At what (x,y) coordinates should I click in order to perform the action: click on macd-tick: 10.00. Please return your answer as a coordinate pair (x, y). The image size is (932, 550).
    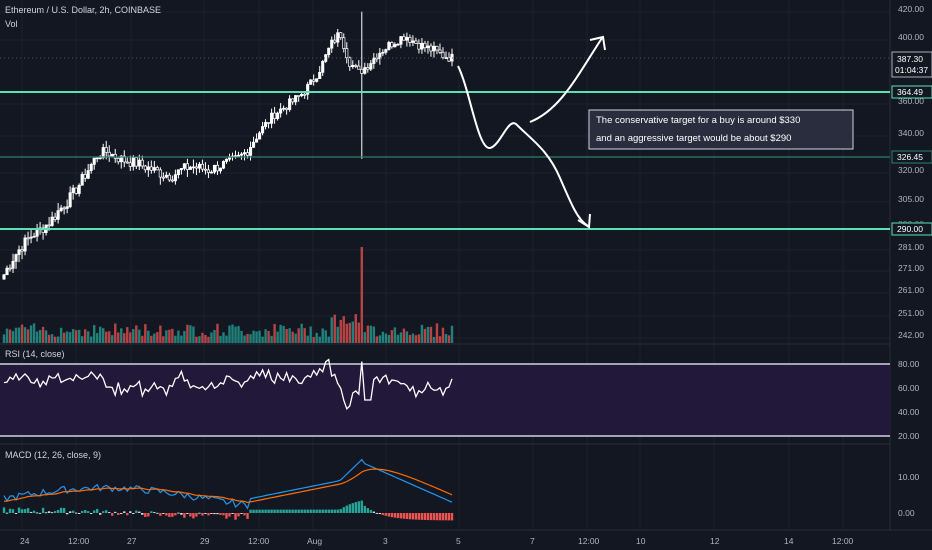
    Looking at the image, I should click on (909, 477).